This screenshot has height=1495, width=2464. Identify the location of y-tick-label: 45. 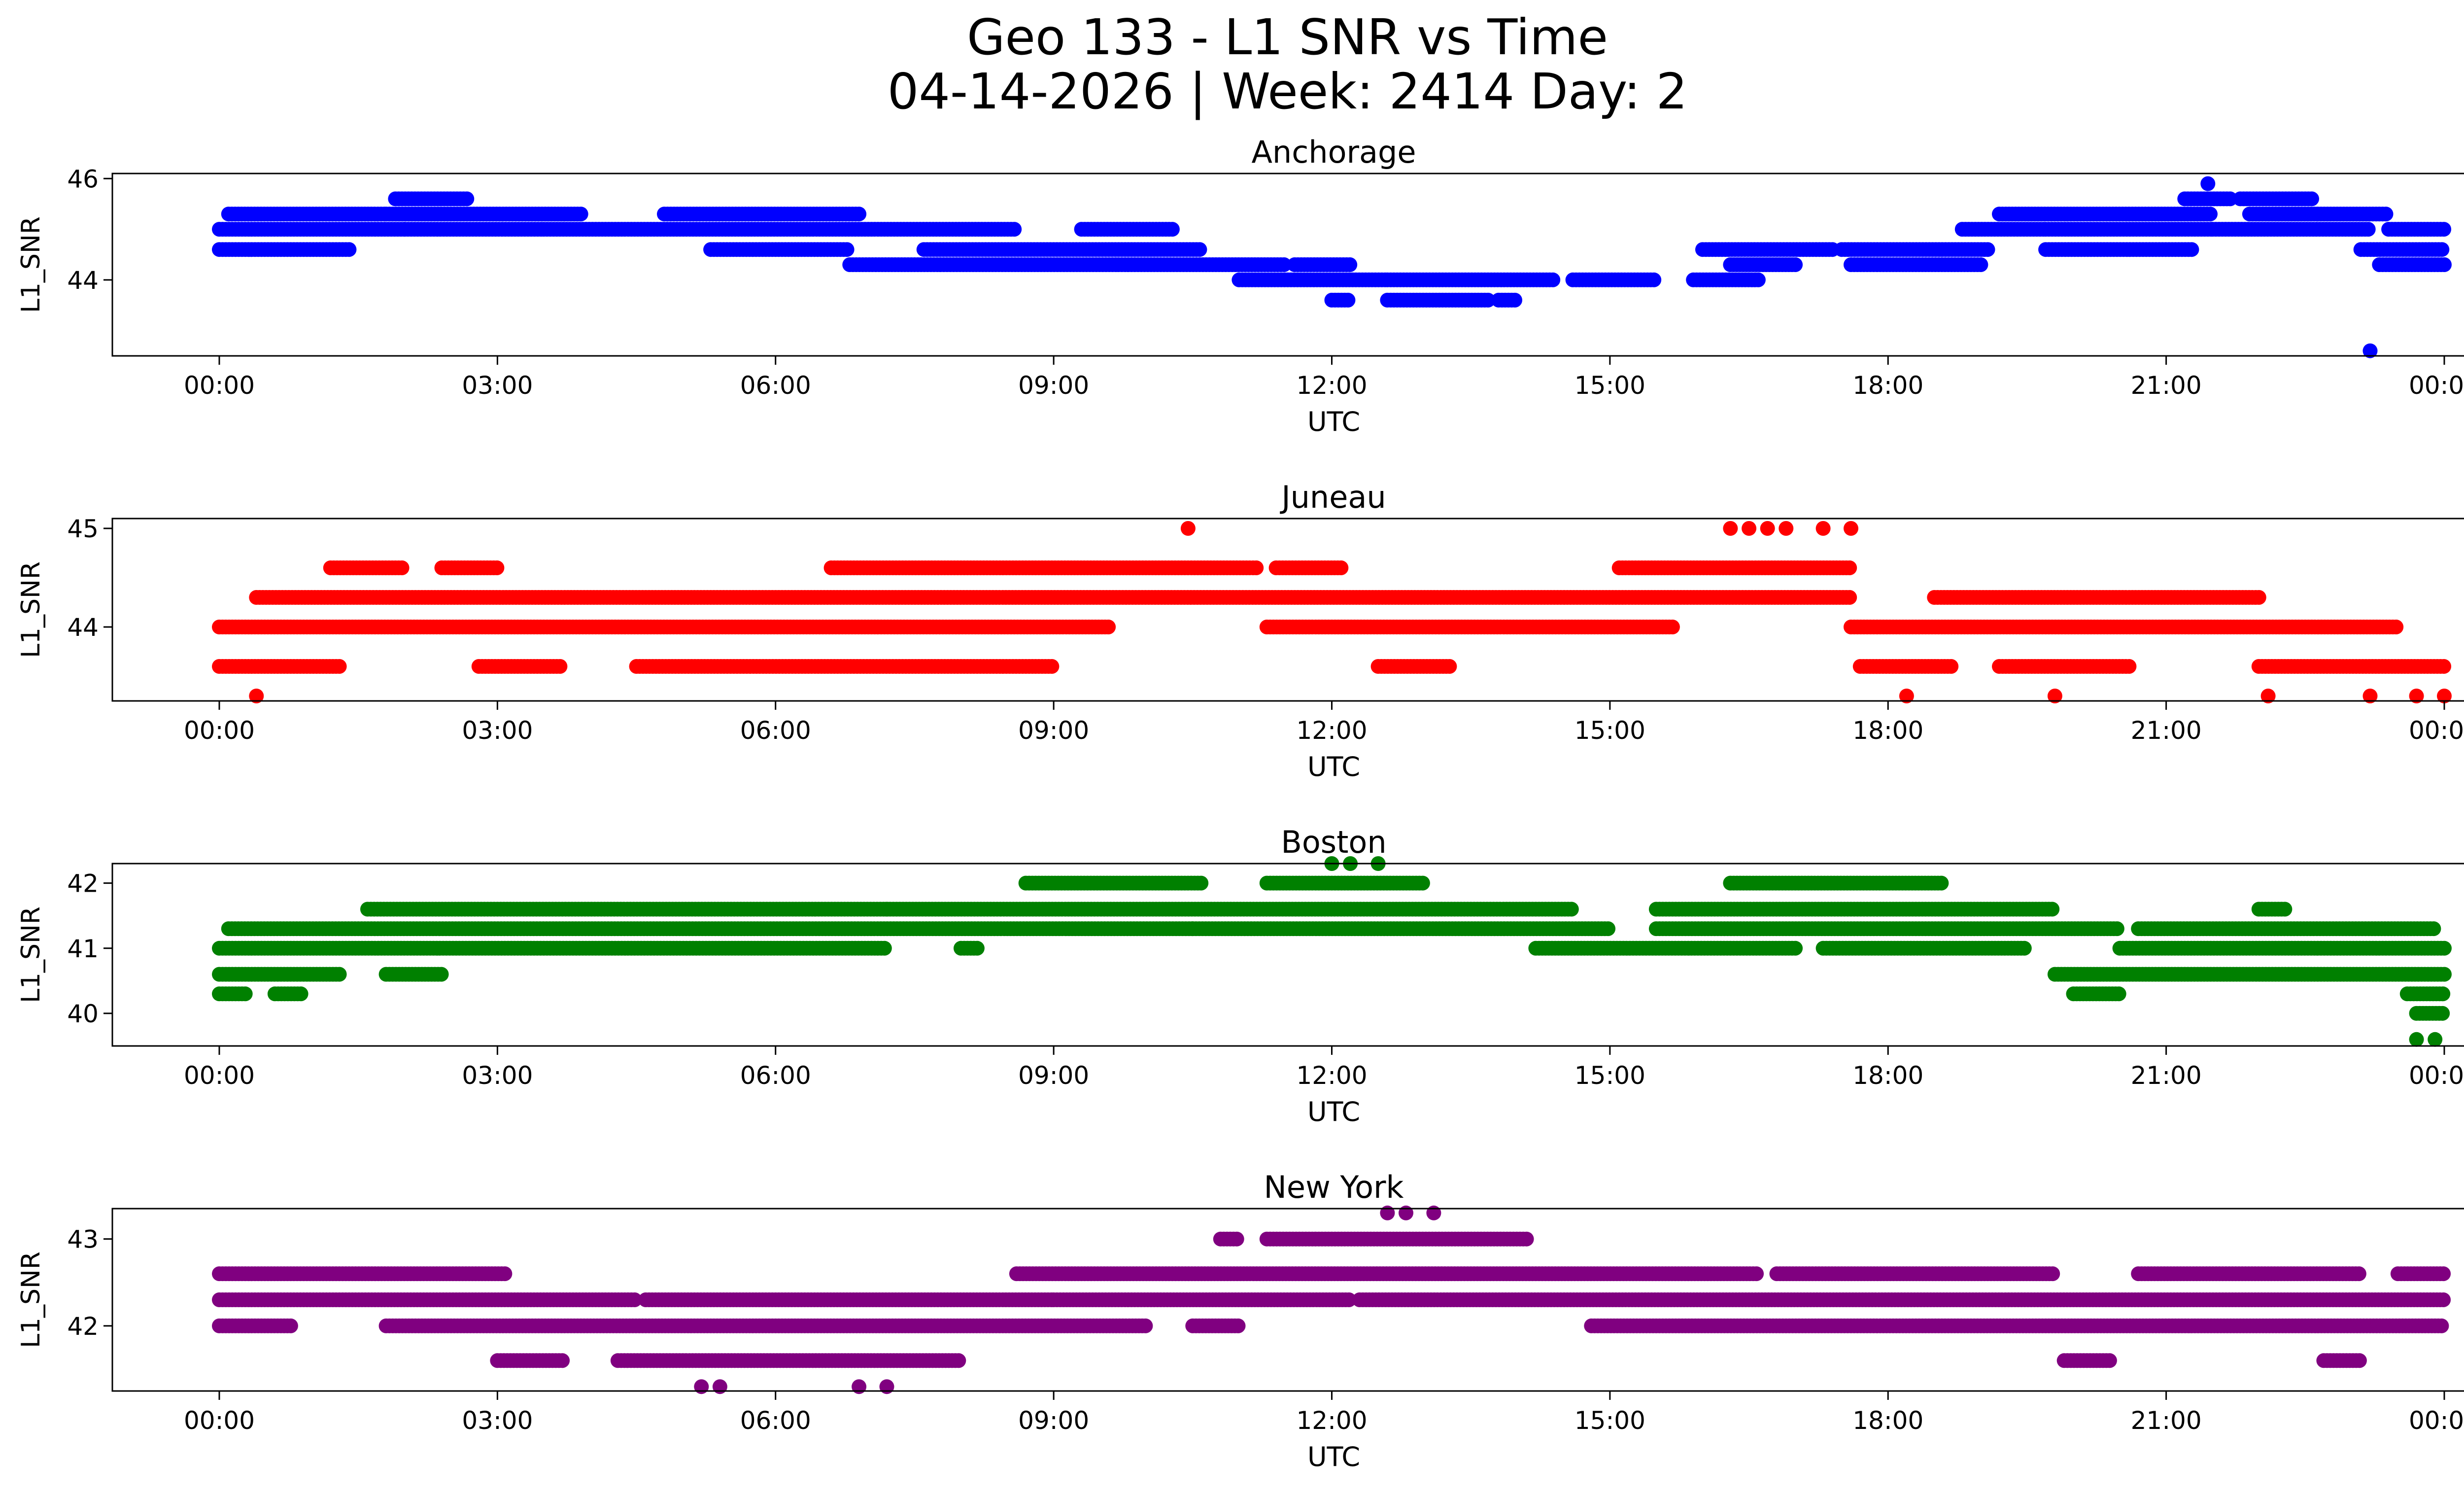
(83, 529).